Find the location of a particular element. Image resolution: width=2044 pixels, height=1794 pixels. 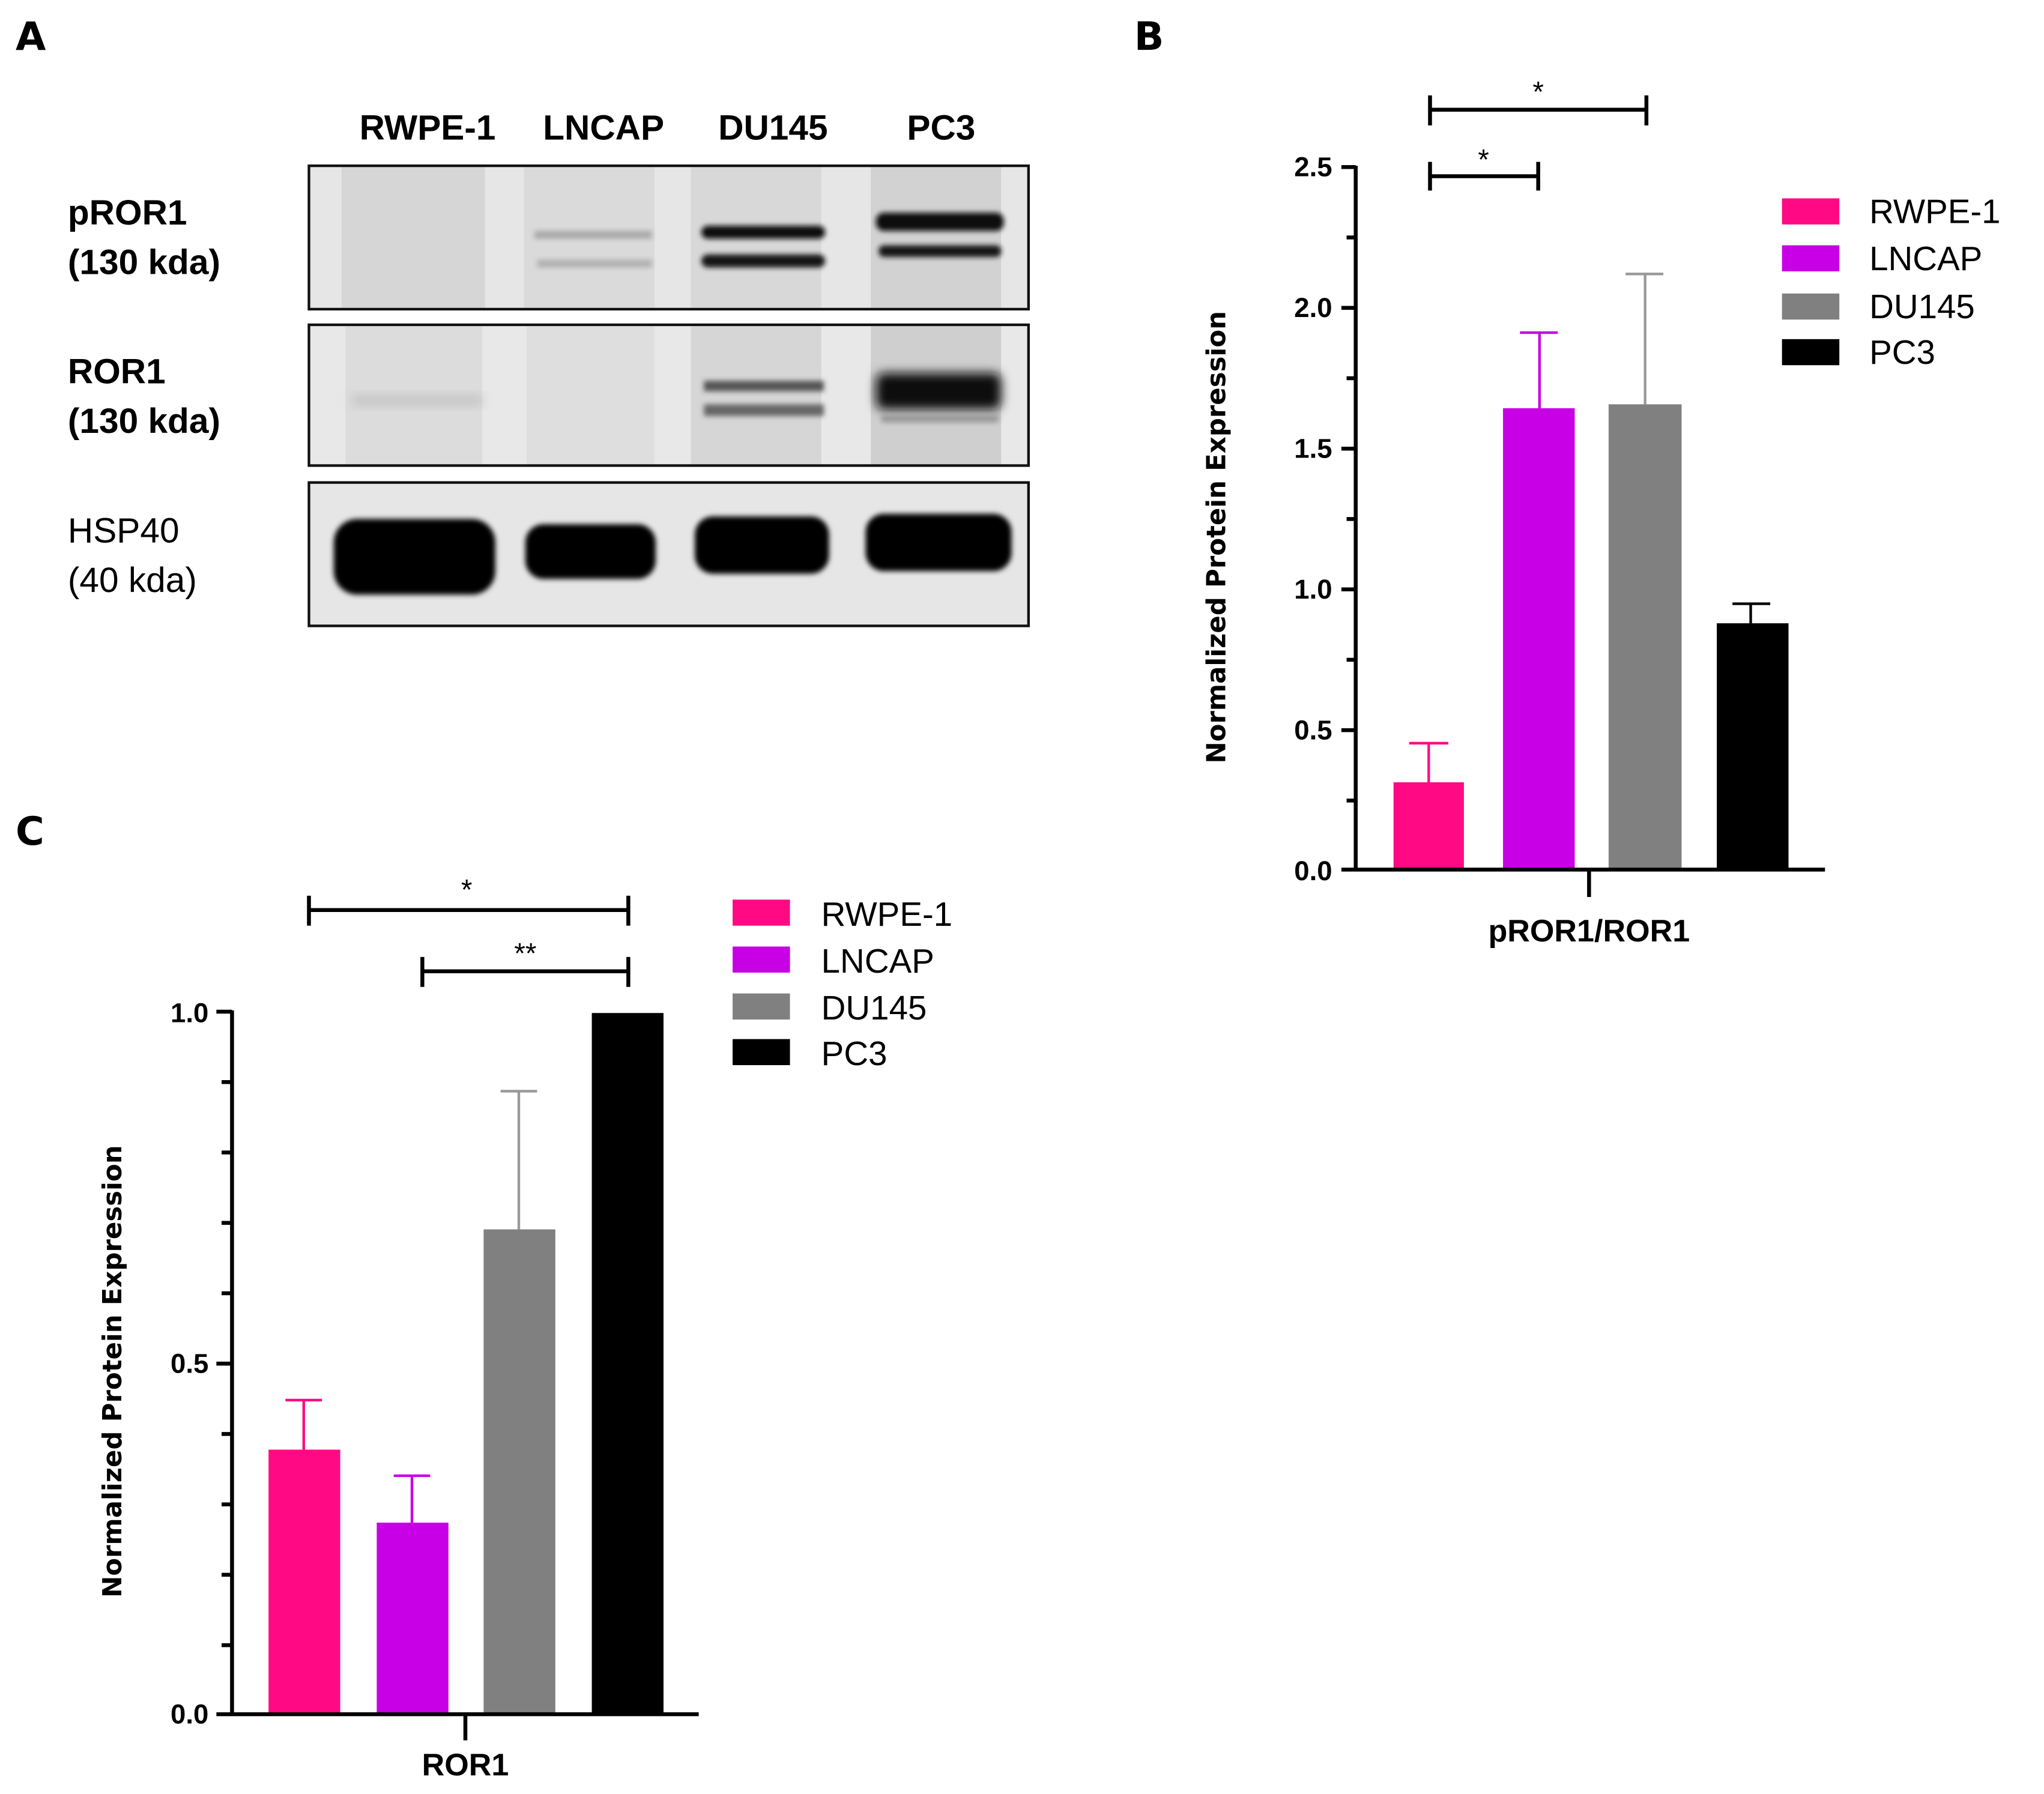

y-tick-label: 2.5 is located at coordinates (1313, 167).